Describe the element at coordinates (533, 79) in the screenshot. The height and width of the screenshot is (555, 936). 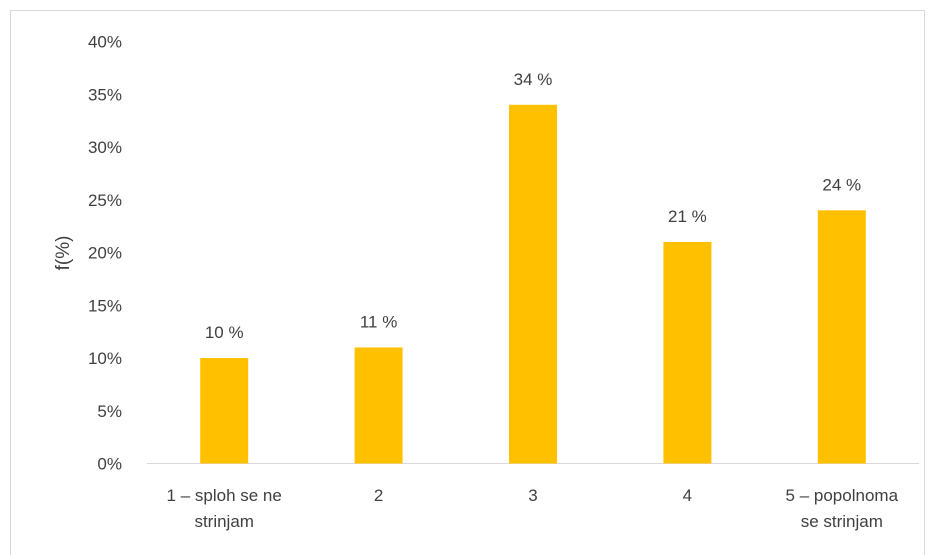
I see `data-label: 34 %` at that location.